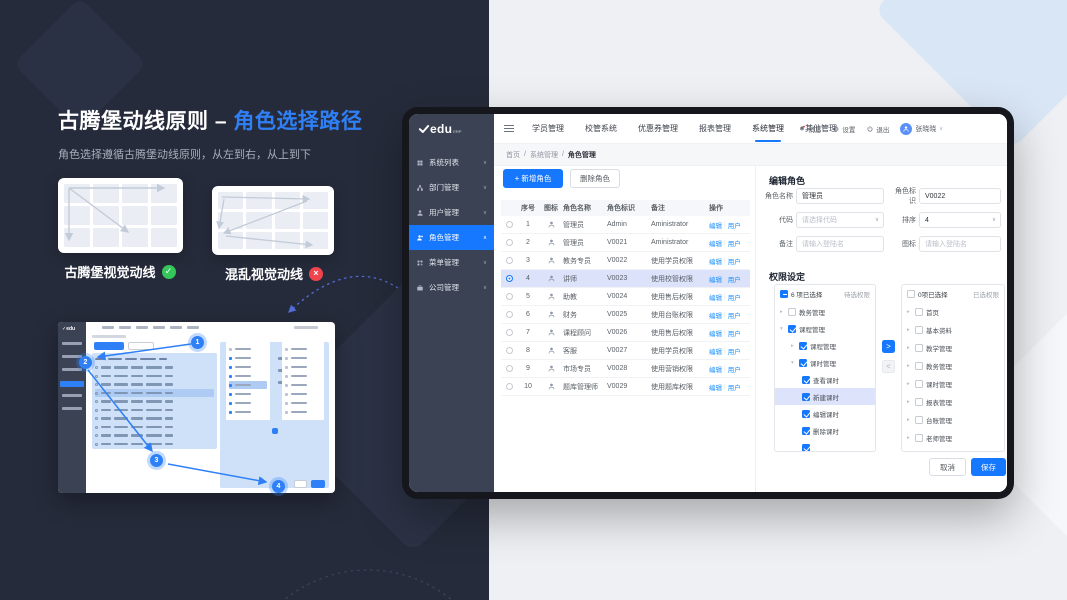  What do you see at coordinates (625, 261) in the screenshot?
I see `table-row: 3 教务专员 V0022 使用学员权限 编辑 | 用户` at bounding box center [625, 261].